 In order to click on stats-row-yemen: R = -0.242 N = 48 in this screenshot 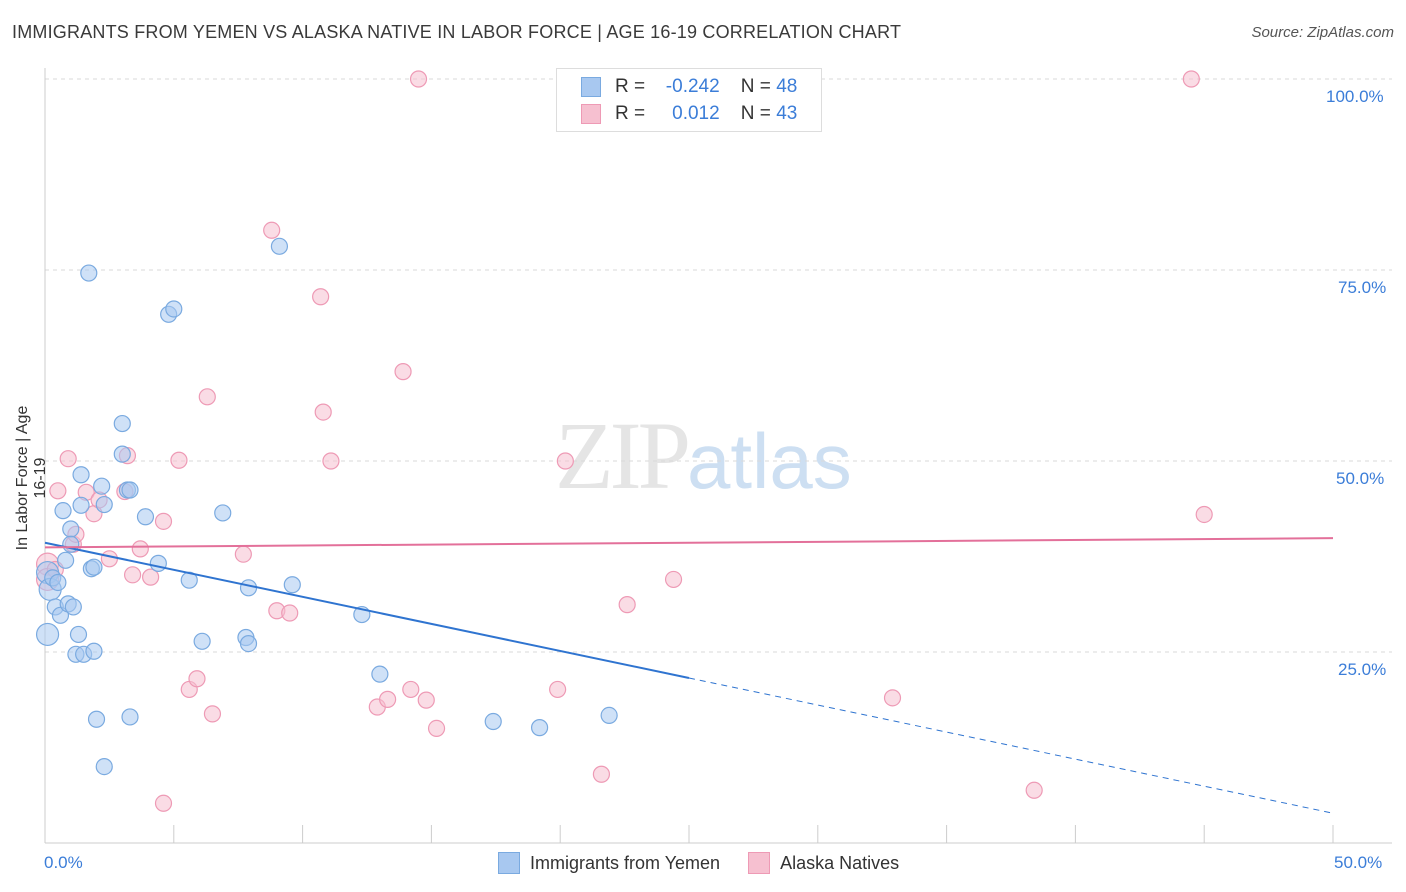, I will do `click(689, 87)`.